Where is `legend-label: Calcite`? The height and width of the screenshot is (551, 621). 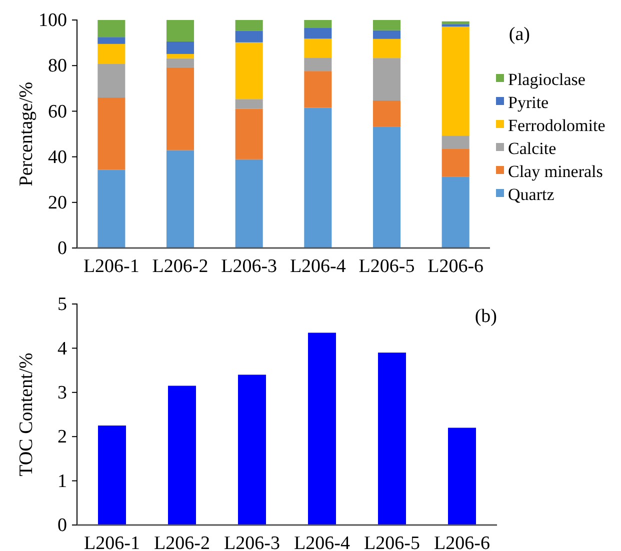
legend-label: Calcite is located at coordinates (532, 148).